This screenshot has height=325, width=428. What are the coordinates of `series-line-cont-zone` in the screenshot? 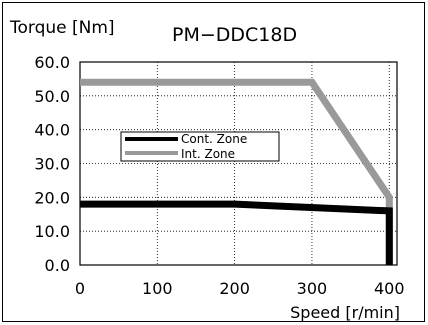 It's located at (236, 232).